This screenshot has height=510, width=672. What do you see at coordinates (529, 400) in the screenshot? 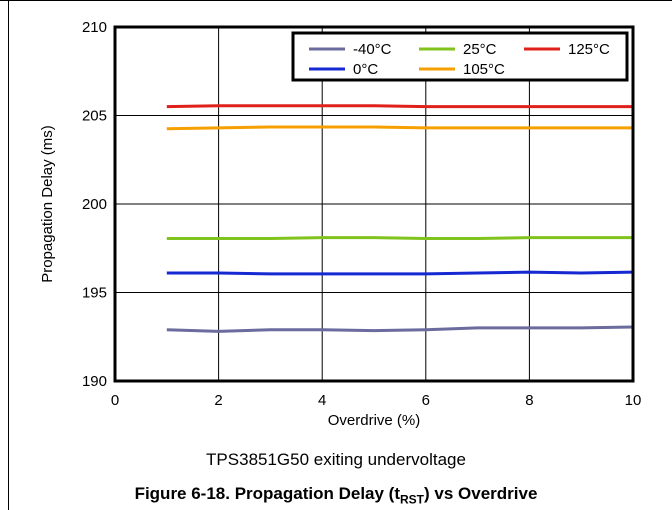
I see `x-tick-label: 8` at bounding box center [529, 400].